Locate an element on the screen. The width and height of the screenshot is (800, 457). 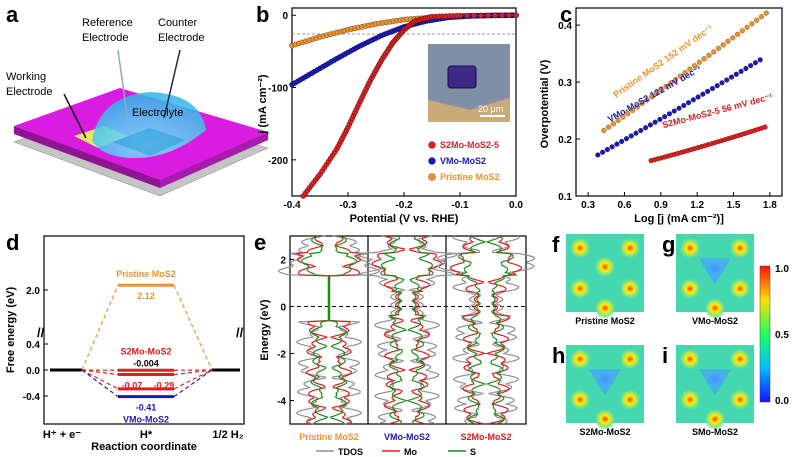
level-name-vmo: VMo-MoS2 is located at coordinates (146, 420).